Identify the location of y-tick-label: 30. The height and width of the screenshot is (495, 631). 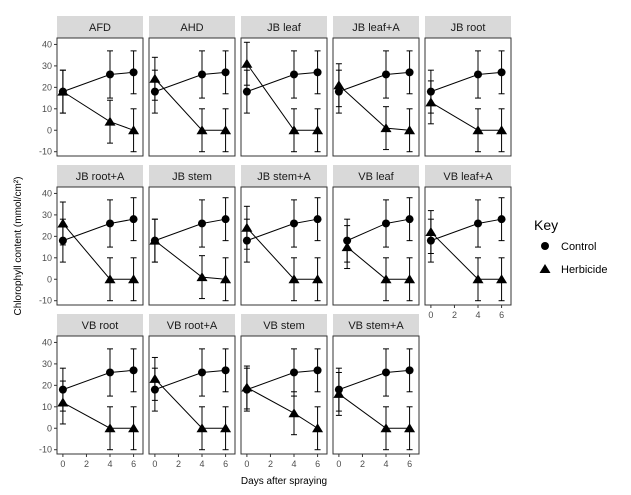
(47, 66).